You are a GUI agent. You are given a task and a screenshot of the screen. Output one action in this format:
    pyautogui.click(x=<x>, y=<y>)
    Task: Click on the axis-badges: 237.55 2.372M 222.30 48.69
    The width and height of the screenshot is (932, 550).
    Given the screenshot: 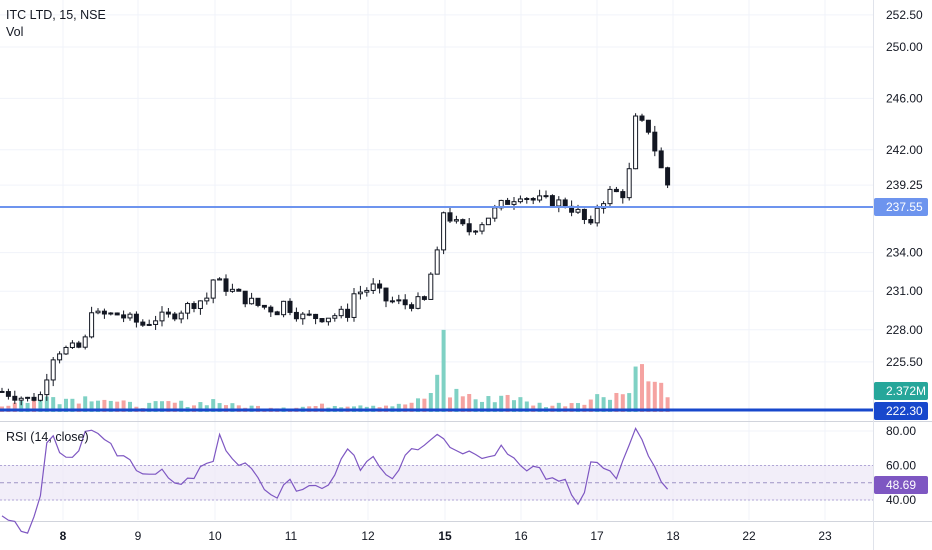 What is the action you would take?
    pyautogui.click(x=901, y=346)
    